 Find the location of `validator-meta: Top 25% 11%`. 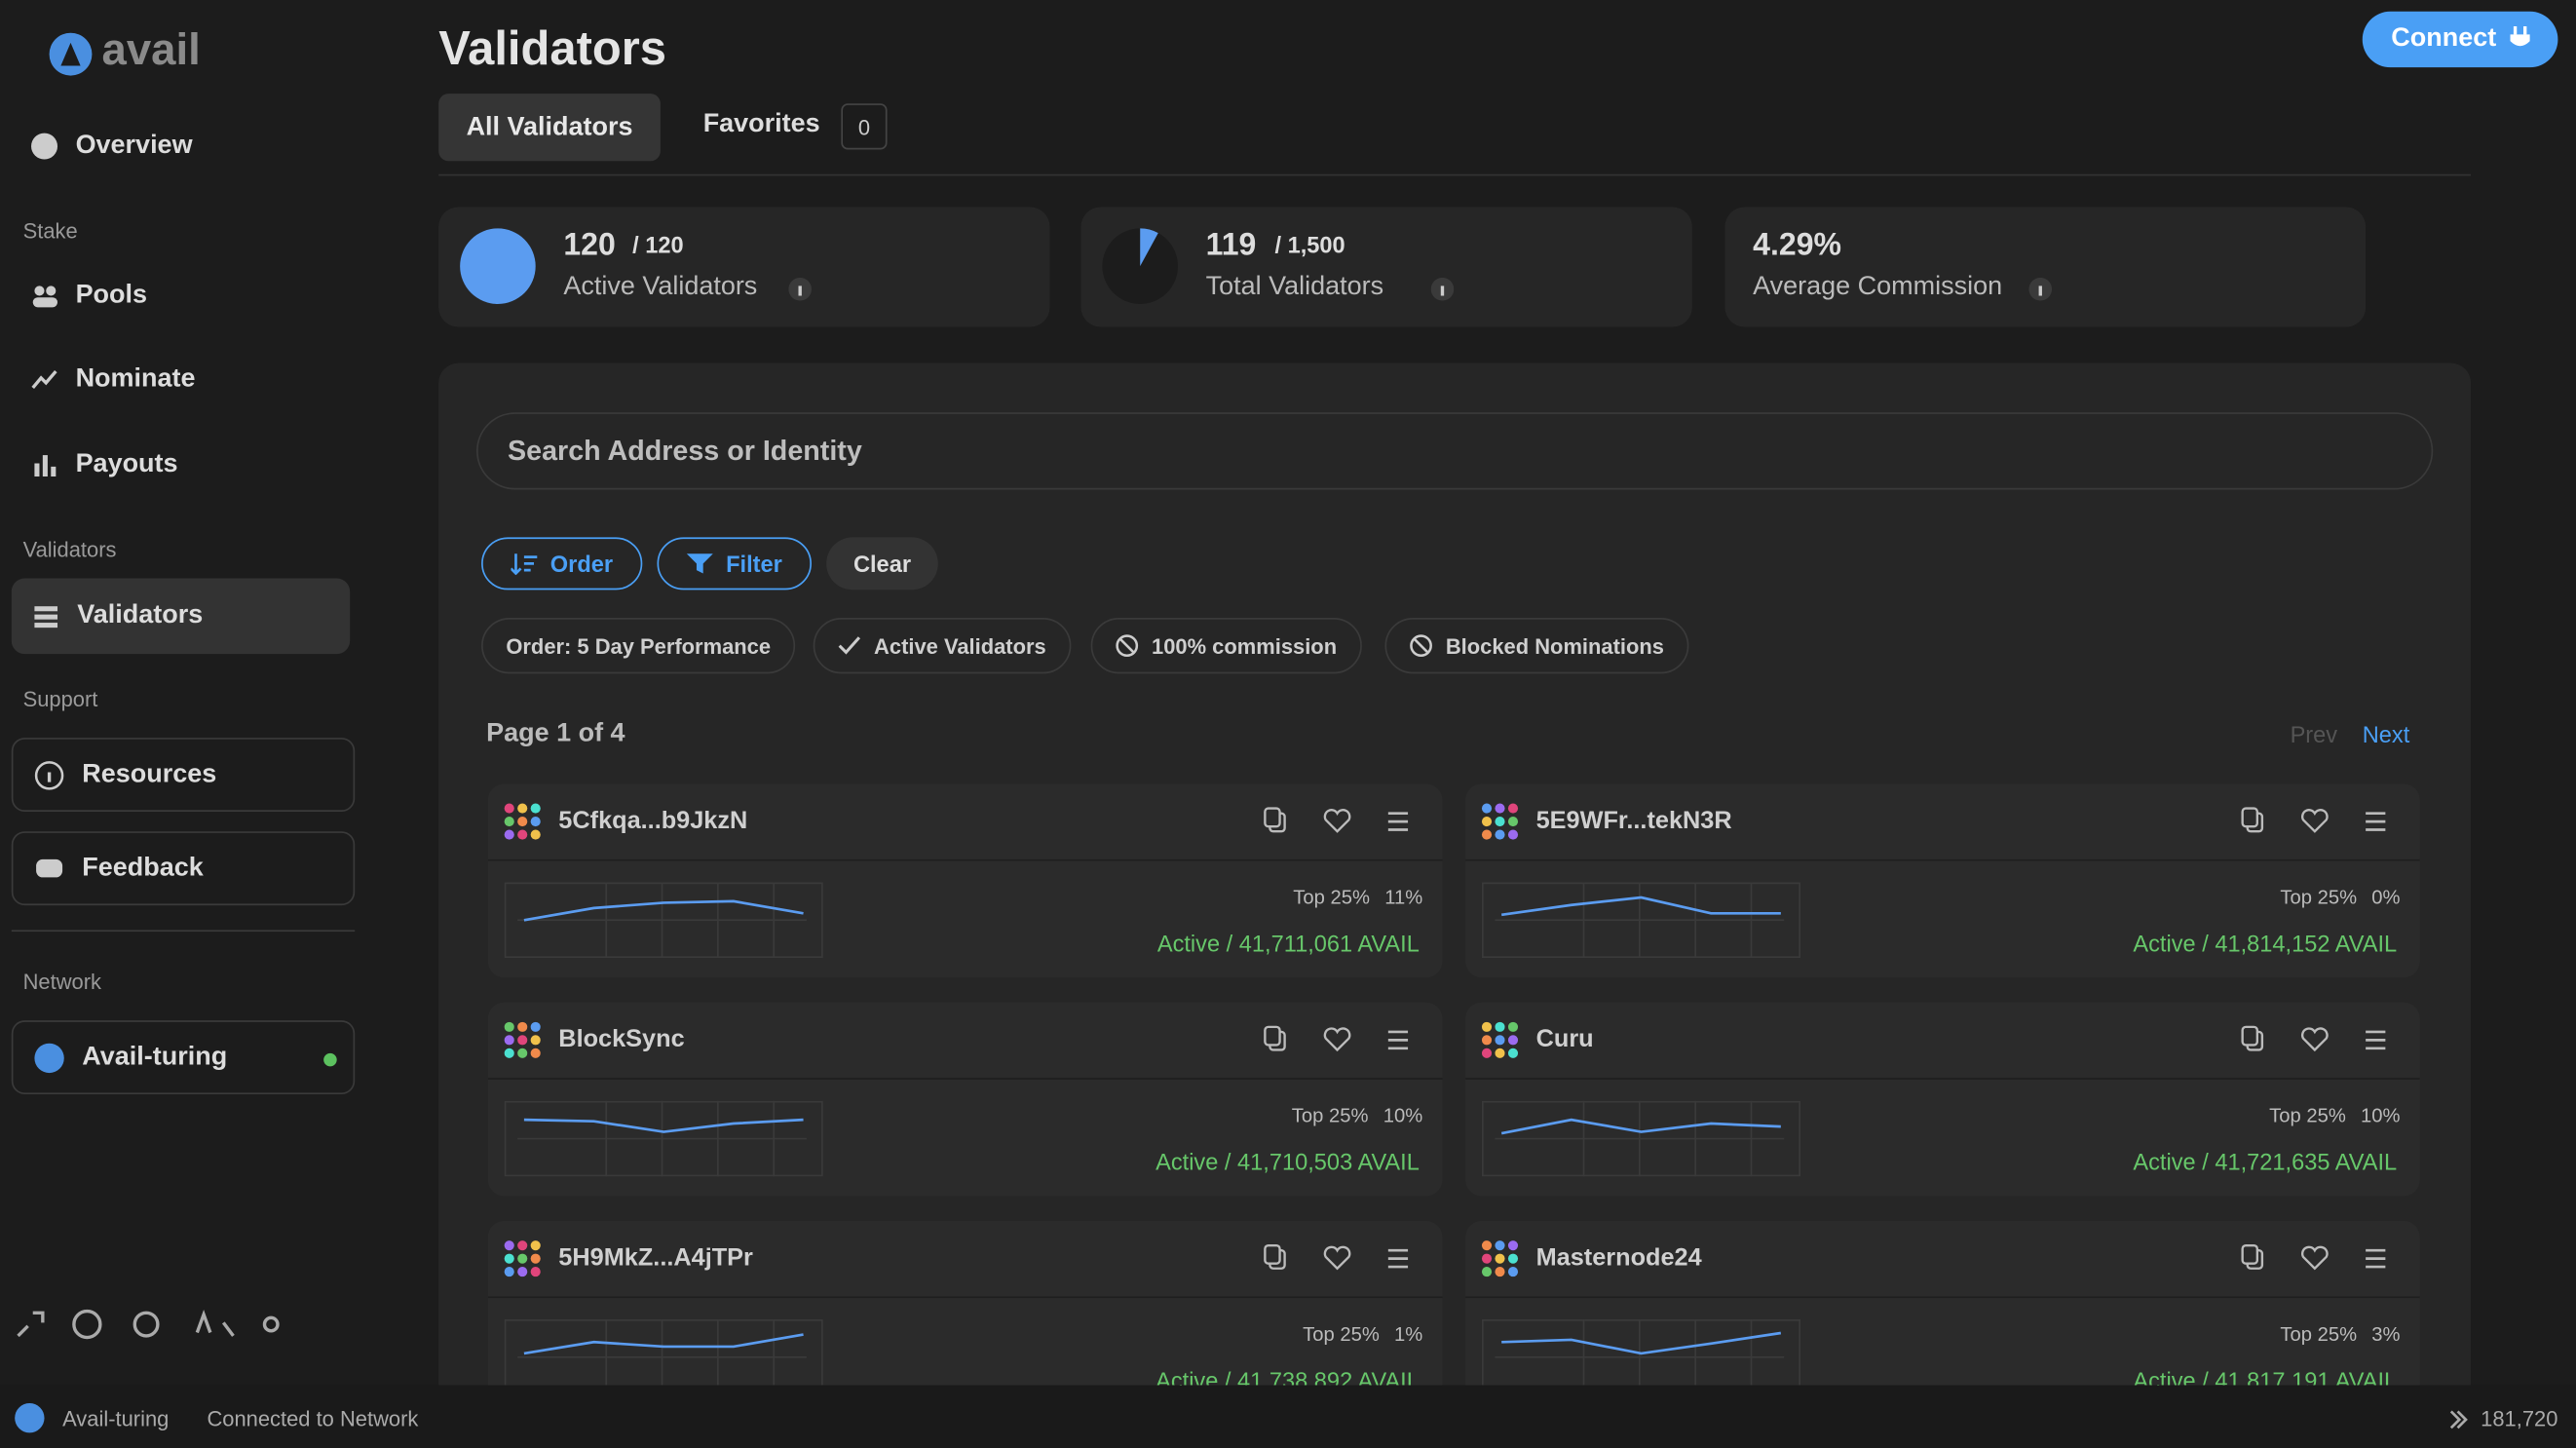

validator-meta: Top 25% 11% is located at coordinates (1357, 897).